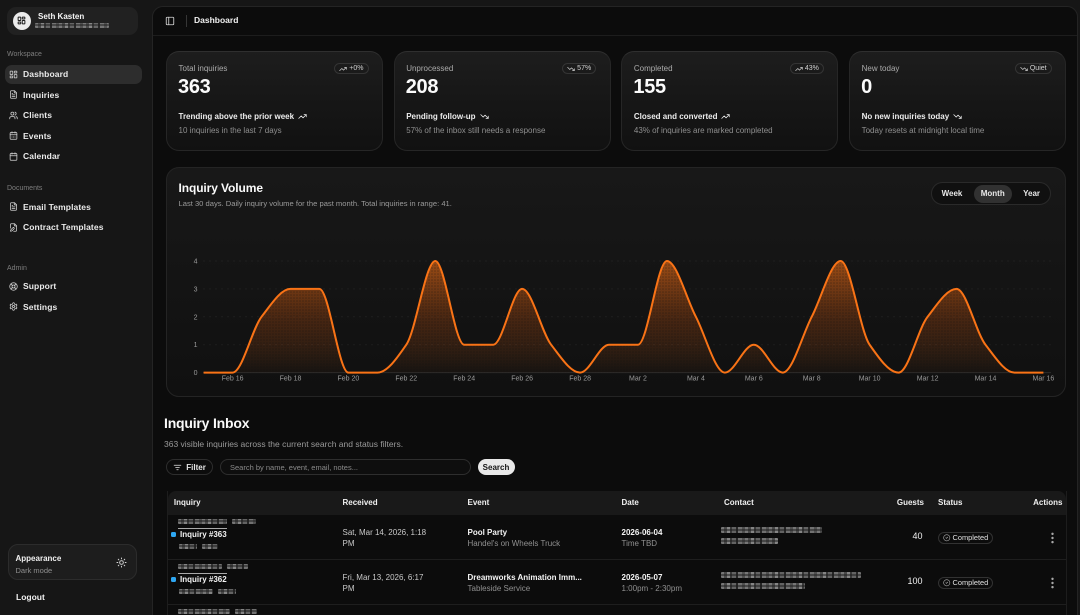  Describe the element at coordinates (522, 379) in the screenshot. I see `svg-text: Feb 26` at that location.